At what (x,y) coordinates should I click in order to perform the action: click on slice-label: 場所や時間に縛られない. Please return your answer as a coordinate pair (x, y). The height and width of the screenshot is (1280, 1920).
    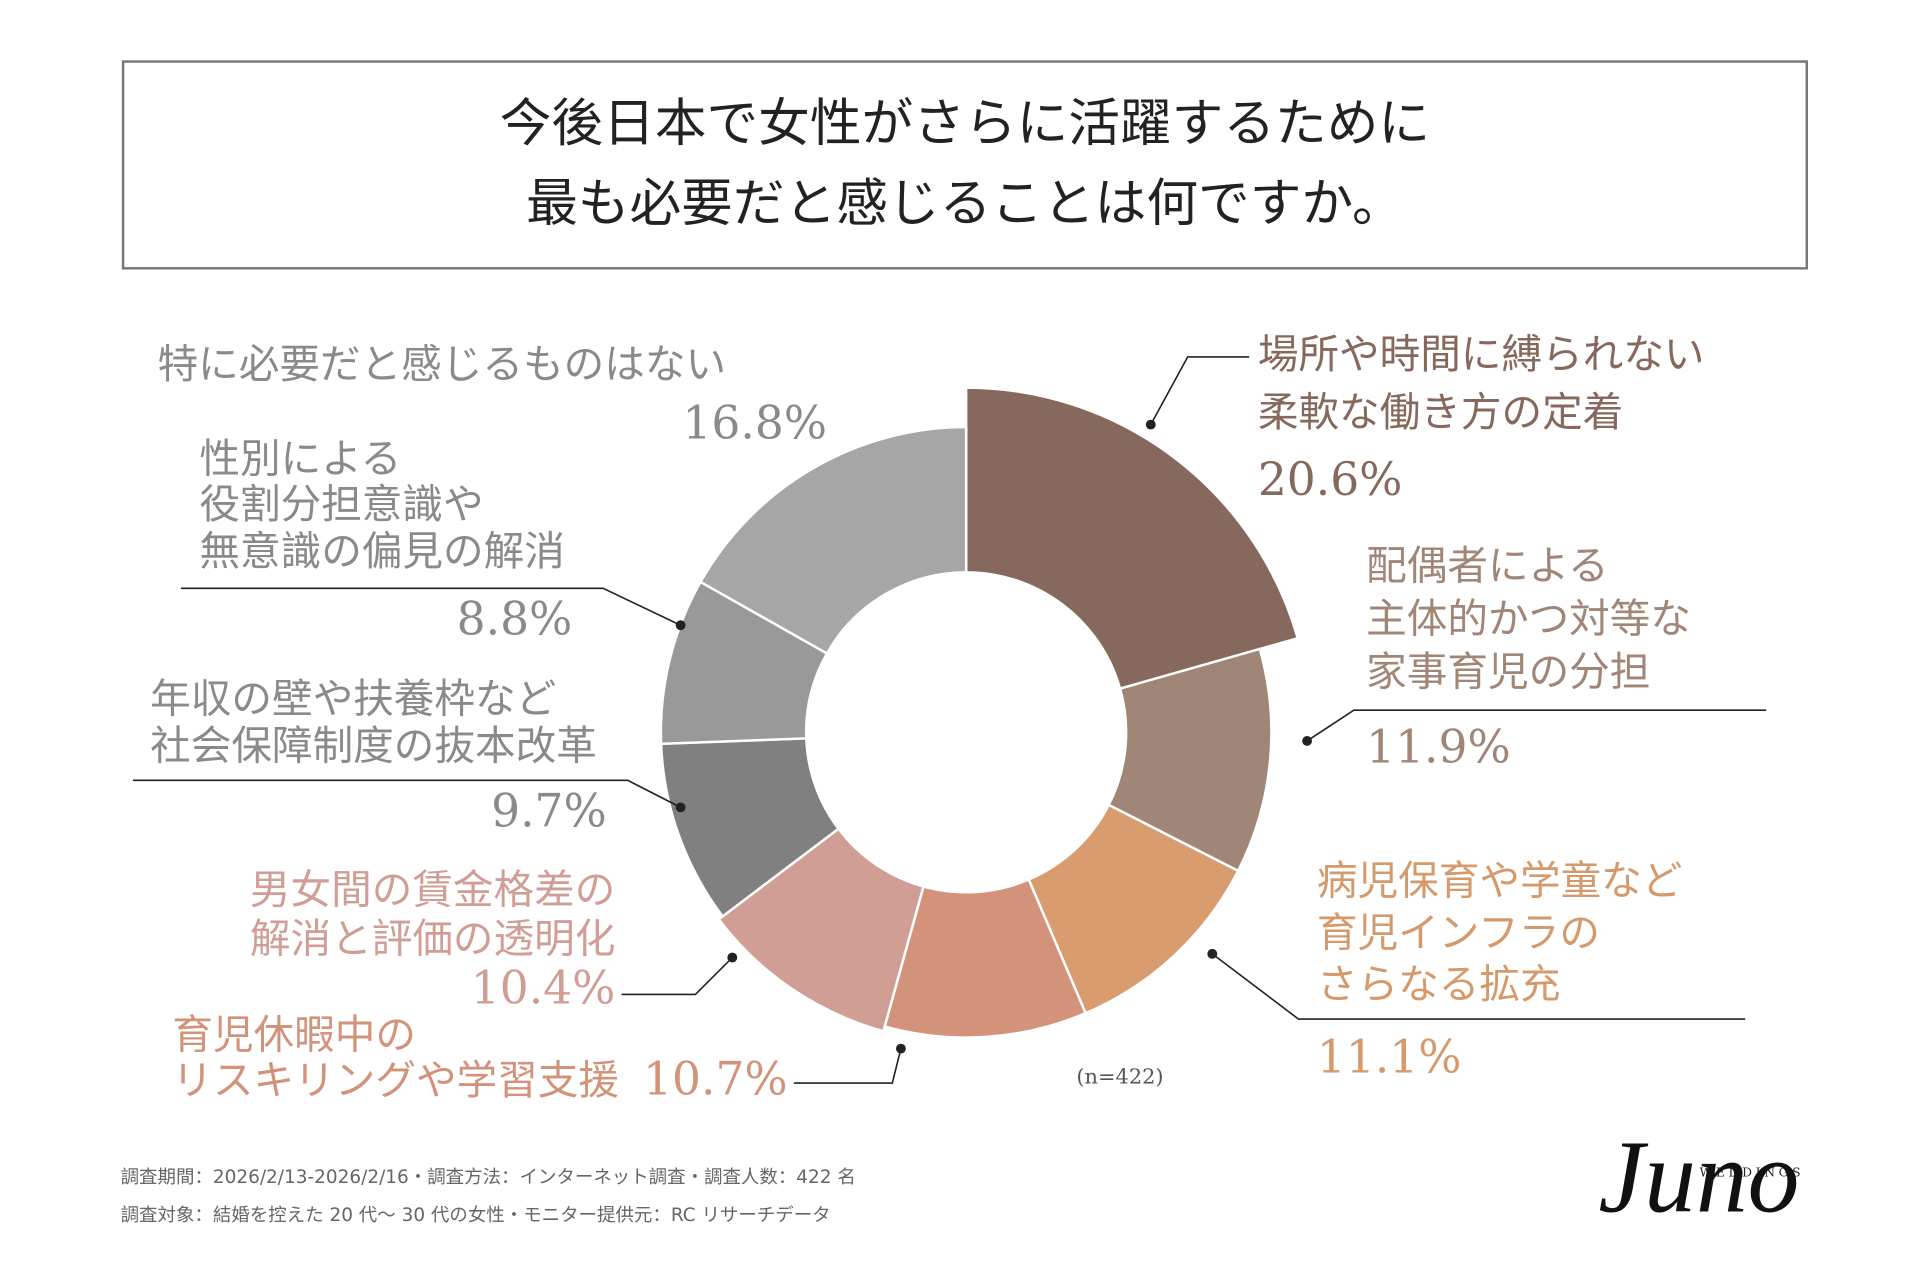
    Looking at the image, I should click on (1481, 354).